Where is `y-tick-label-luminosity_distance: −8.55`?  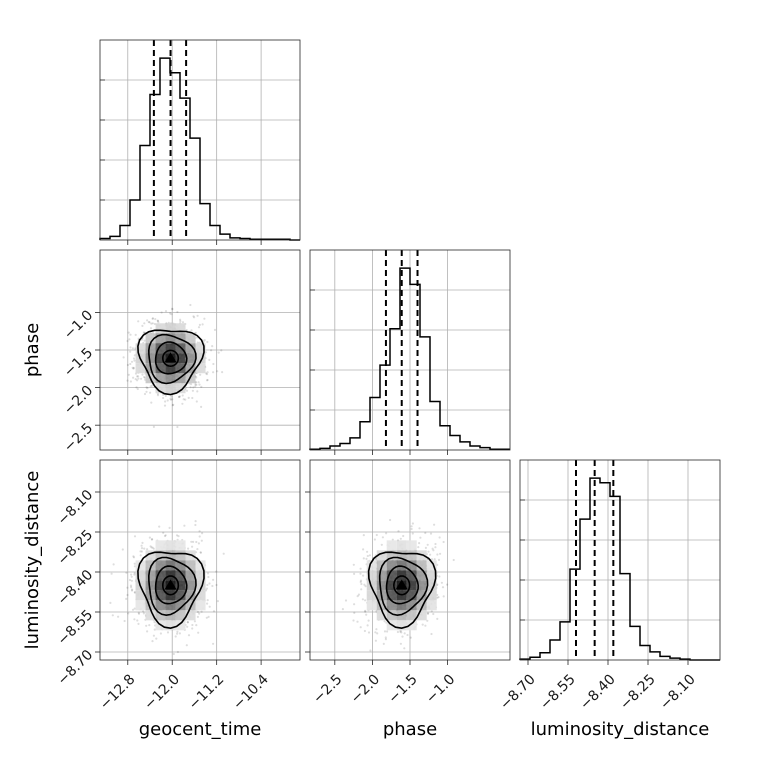 y-tick-label-luminosity_distance: −8.55 is located at coordinates (76, 628).